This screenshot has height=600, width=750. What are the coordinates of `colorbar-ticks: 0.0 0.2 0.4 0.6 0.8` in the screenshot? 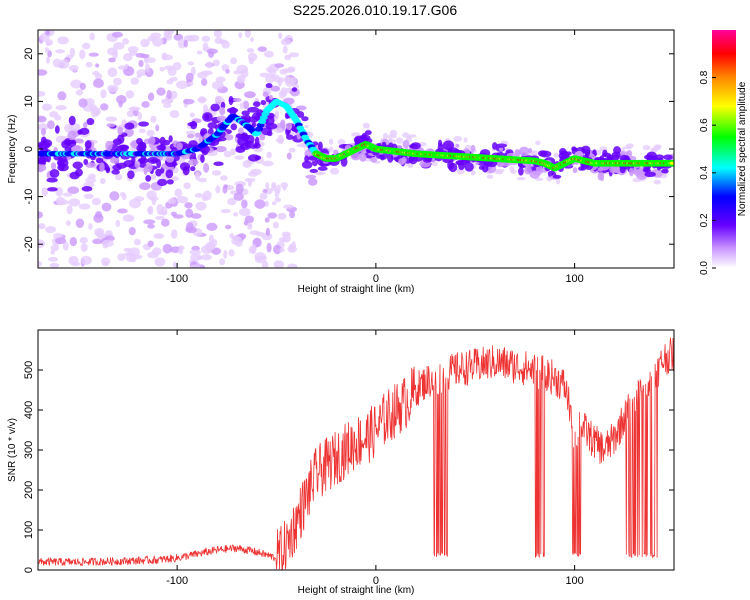 It's located at (707, 172).